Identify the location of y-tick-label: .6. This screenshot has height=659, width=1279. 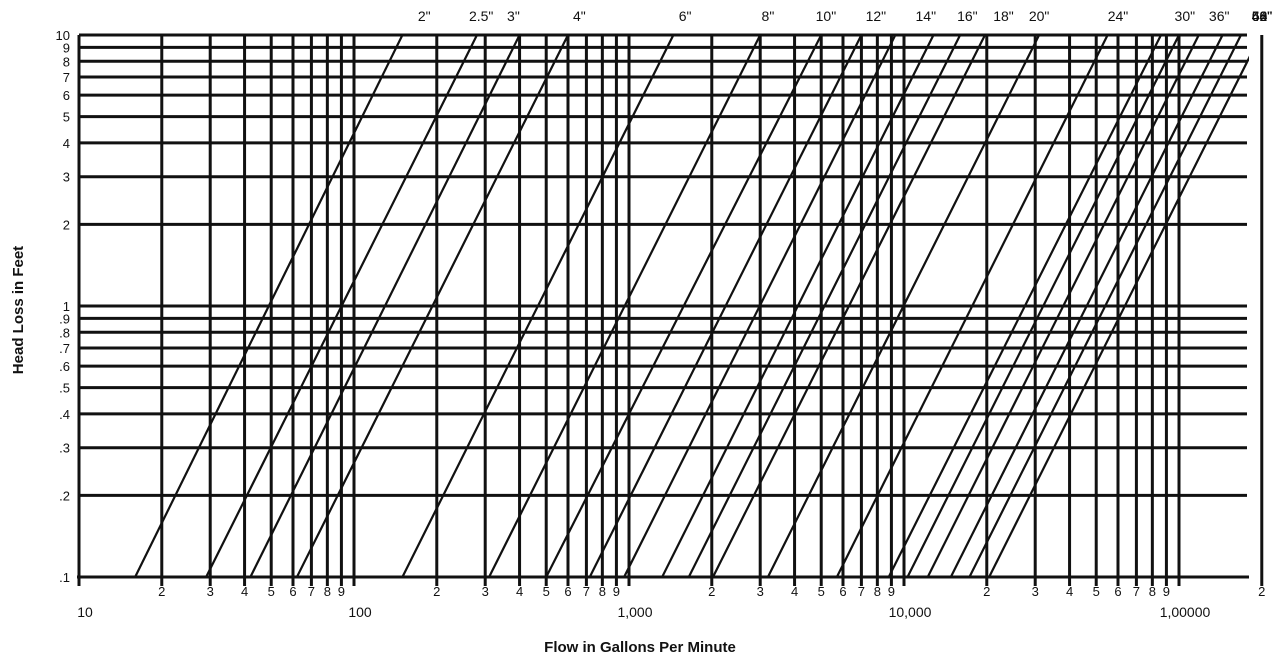
(64, 366).